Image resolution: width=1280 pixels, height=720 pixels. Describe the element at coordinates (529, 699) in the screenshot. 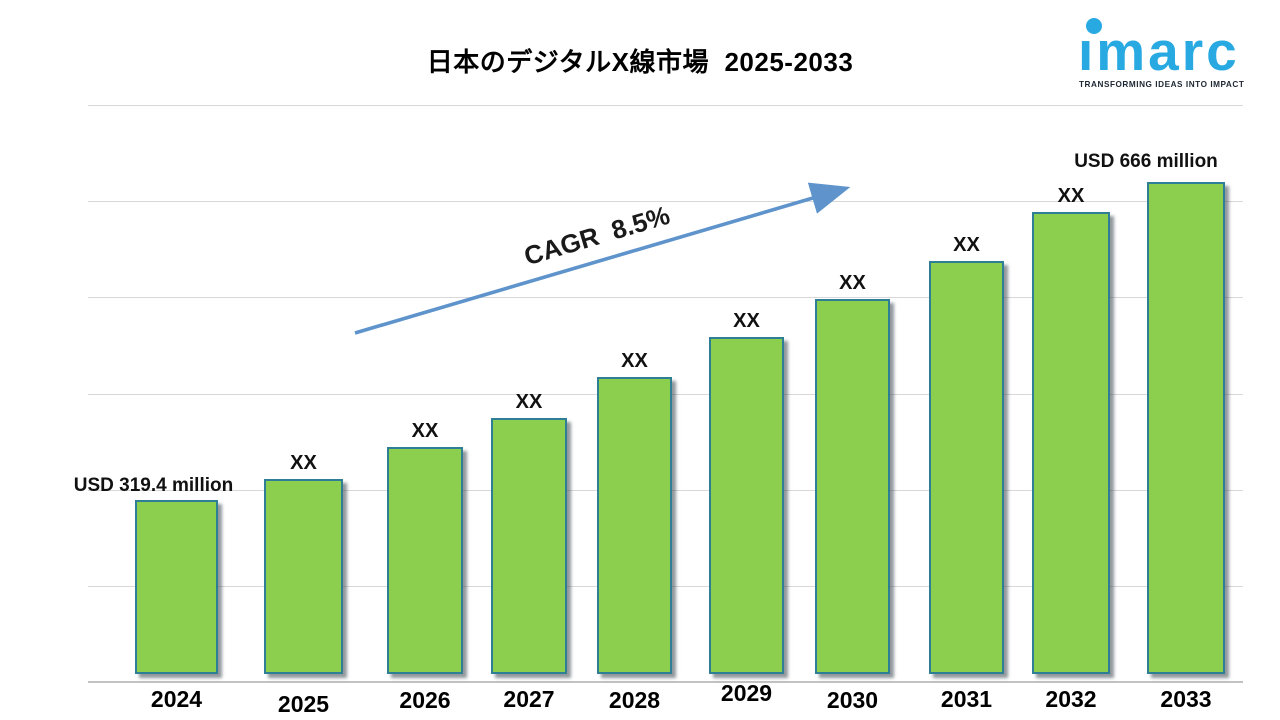

I see `year-label-2027: 2027` at that location.